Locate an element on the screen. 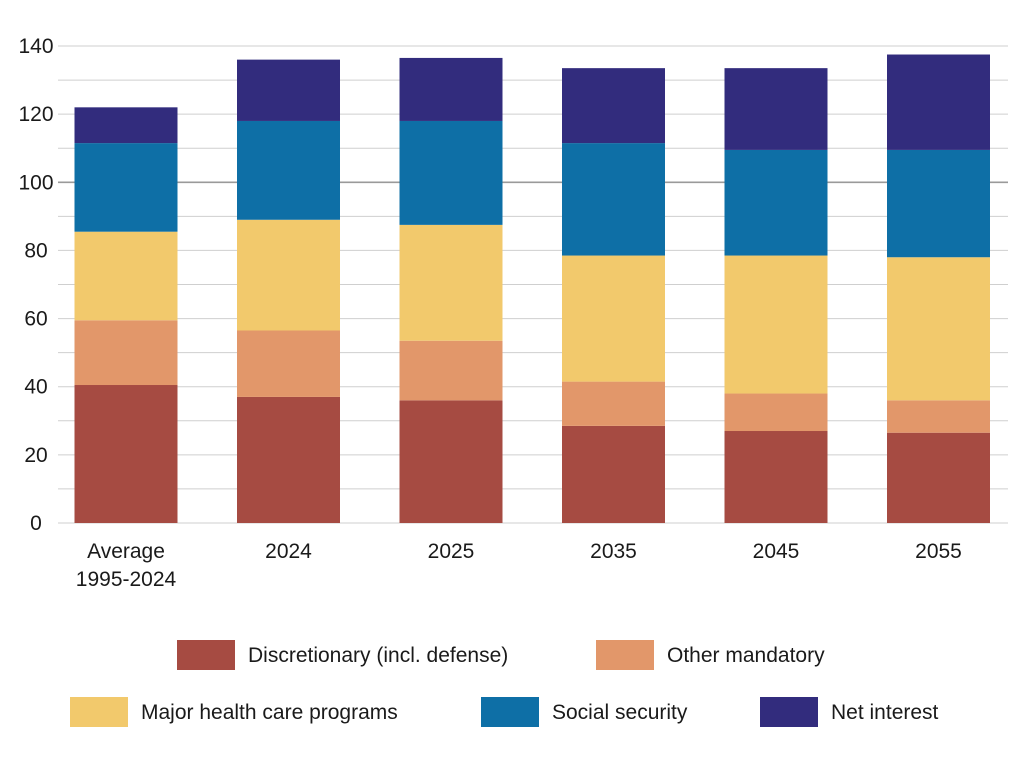 This screenshot has width=1024, height=767. x-category-label: 2045 is located at coordinates (776, 551).